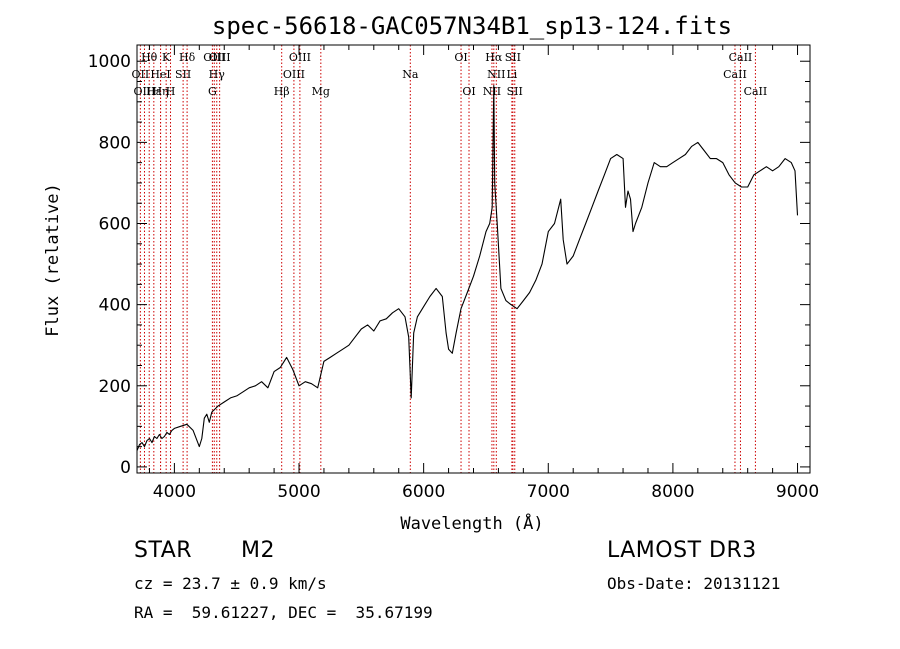 This screenshot has width=900, height=649. What do you see at coordinates (756, 91) in the screenshot?
I see `line-label-29: CaII` at bounding box center [756, 91].